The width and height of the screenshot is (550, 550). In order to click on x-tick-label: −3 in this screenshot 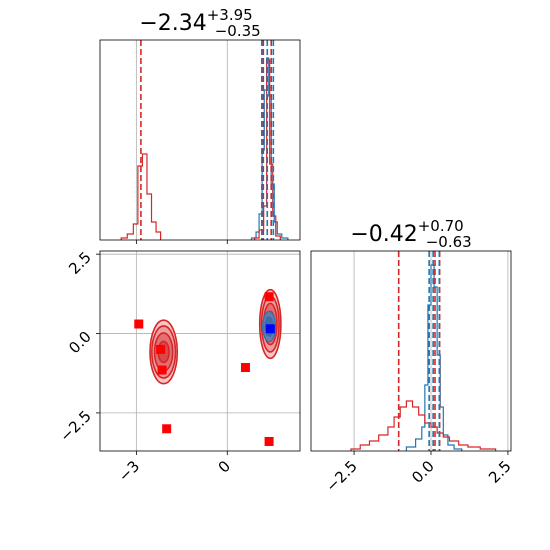, I will do `click(129, 471)`.